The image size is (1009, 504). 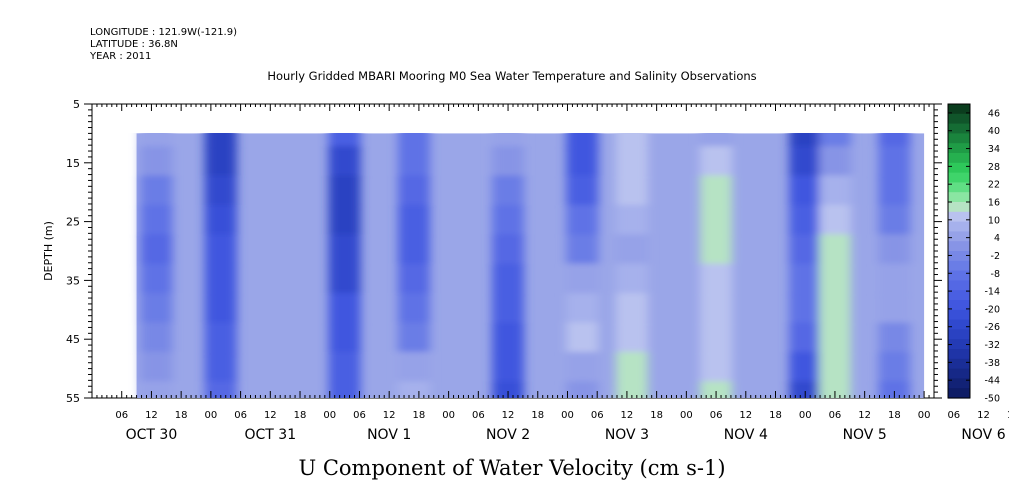 What do you see at coordinates (73, 222) in the screenshot?
I see `y-tick-label: 25` at bounding box center [73, 222].